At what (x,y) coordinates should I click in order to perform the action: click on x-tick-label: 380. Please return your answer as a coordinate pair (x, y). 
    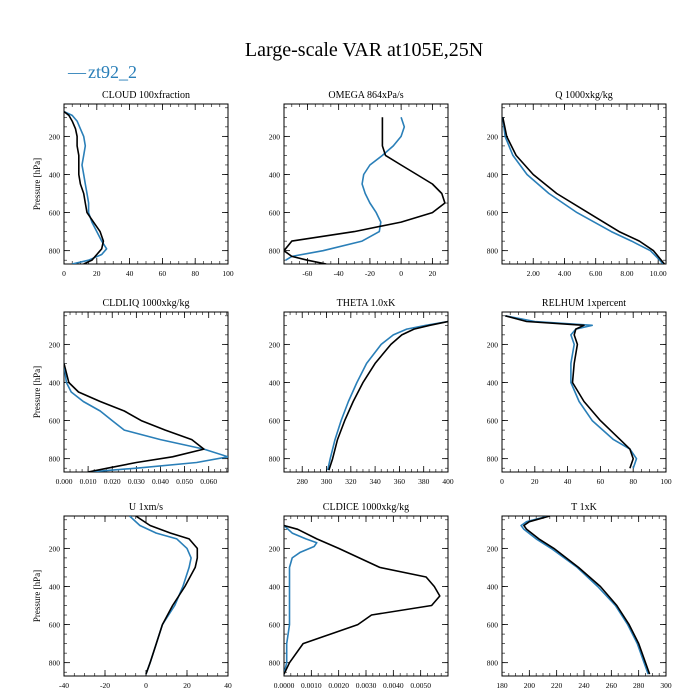
    Looking at the image, I should click on (424, 481).